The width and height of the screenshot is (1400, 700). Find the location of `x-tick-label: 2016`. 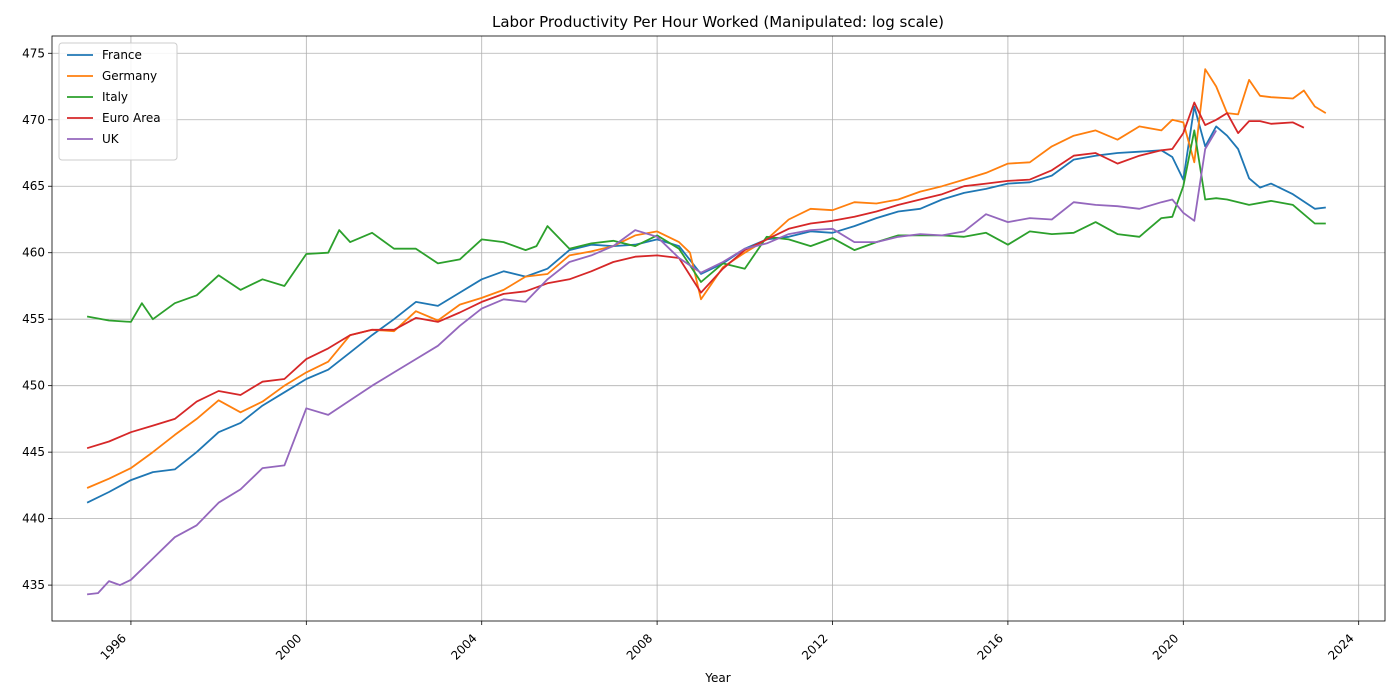

x-tick-label: 2016 is located at coordinates (990, 646).